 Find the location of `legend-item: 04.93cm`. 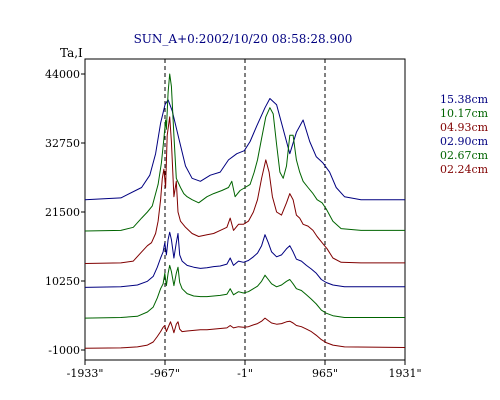

legend-item: 04.93cm is located at coordinates (464, 127).